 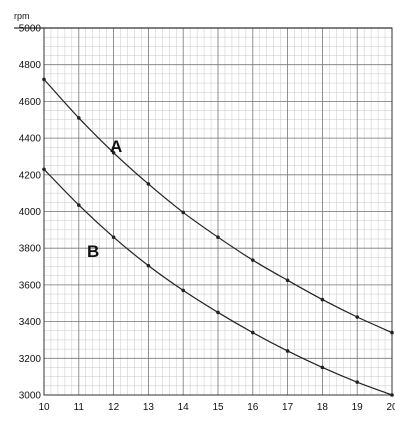 What do you see at coordinates (30, 322) in the screenshot?
I see `y-tick-label: 3400` at bounding box center [30, 322].